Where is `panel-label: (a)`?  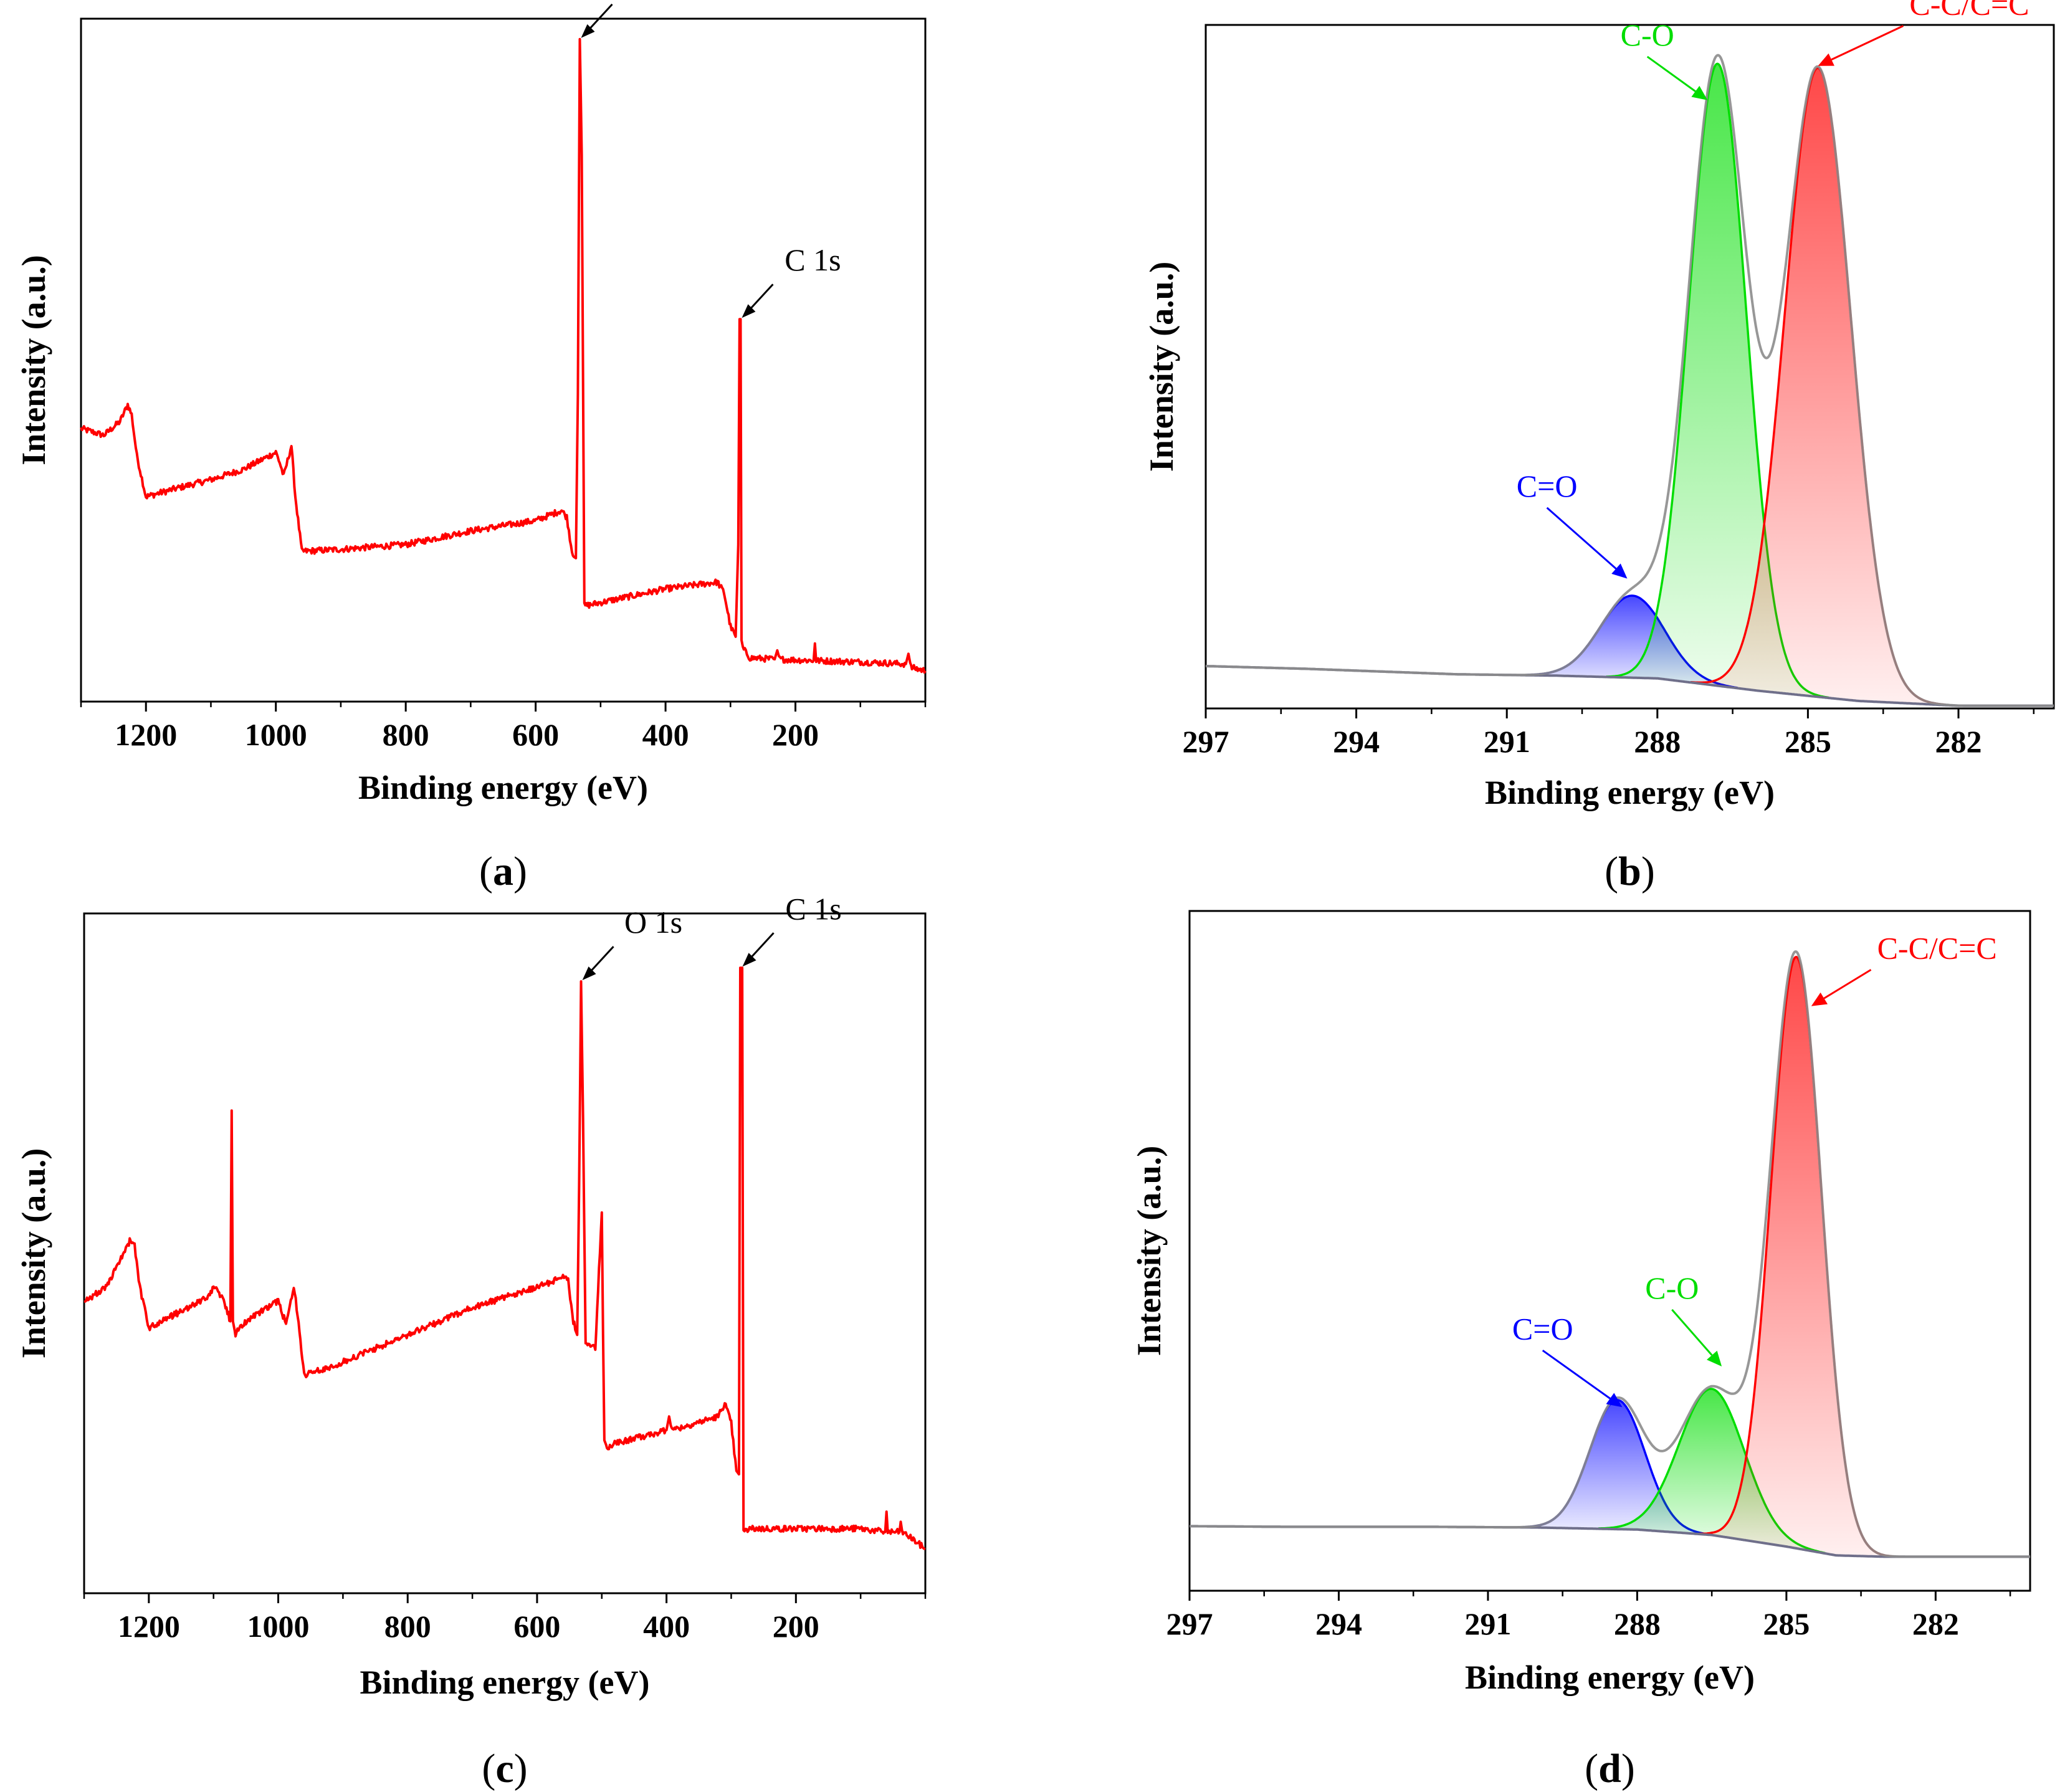 panel-label: (a) is located at coordinates (503, 871).